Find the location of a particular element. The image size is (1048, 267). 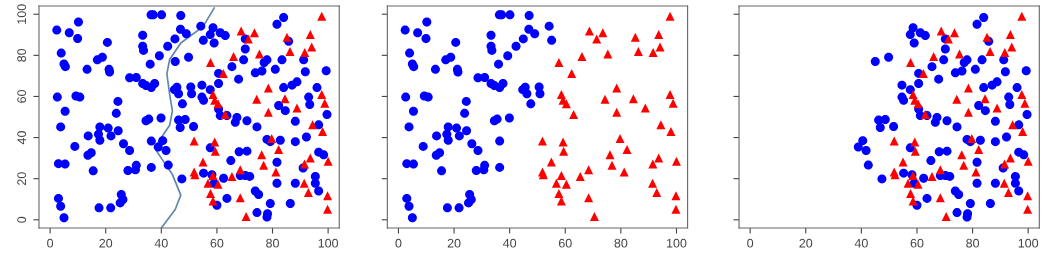

y-tick-label: 40 is located at coordinates (22, 138).